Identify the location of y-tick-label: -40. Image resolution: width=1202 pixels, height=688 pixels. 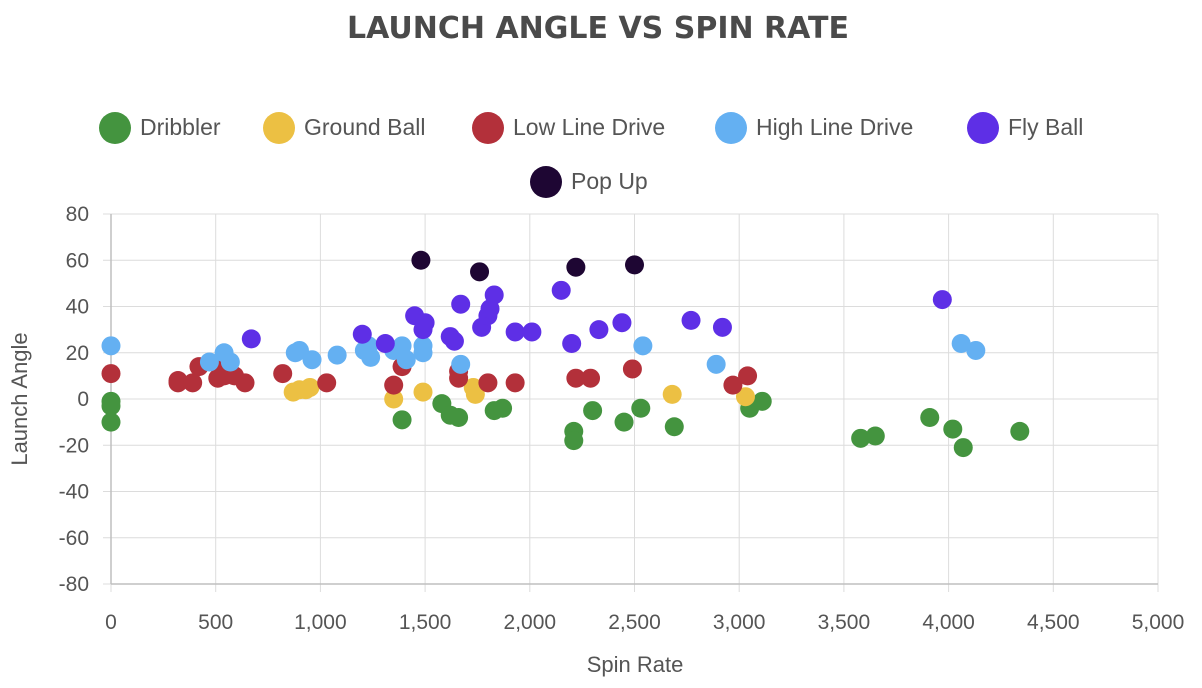
(74, 492).